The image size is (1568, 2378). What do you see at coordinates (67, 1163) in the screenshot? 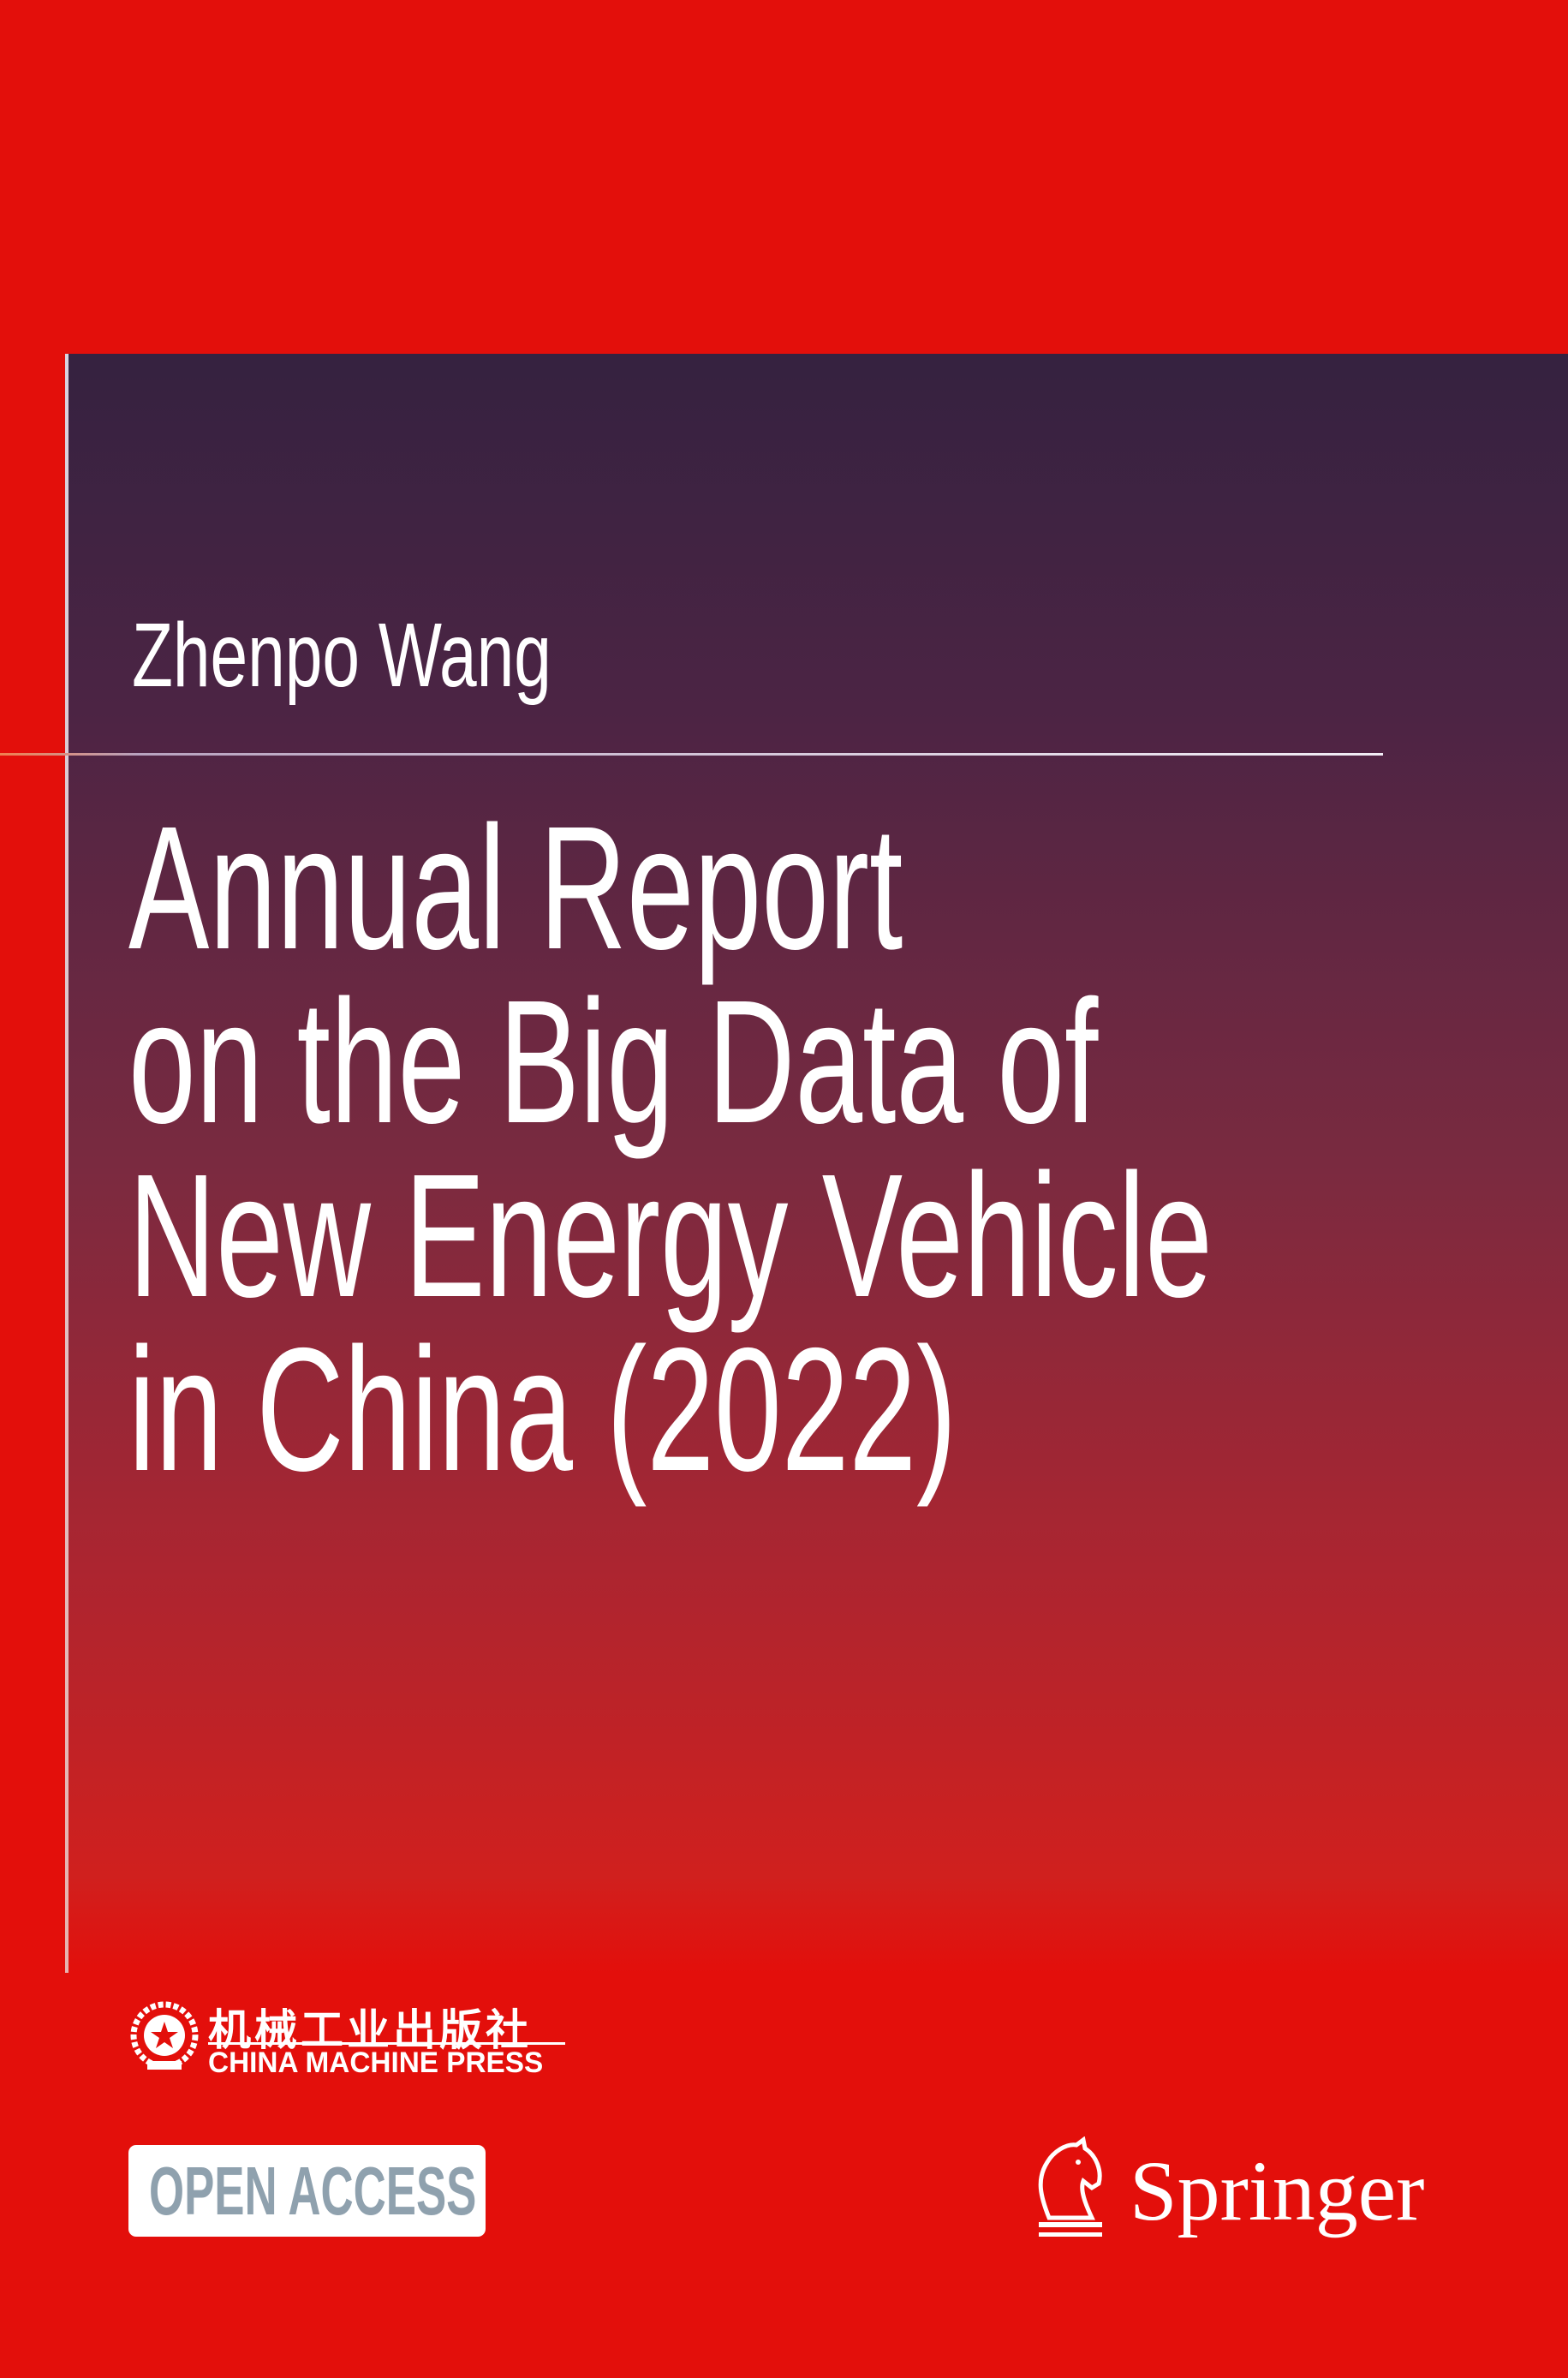
I see `vertical-rule` at bounding box center [67, 1163].